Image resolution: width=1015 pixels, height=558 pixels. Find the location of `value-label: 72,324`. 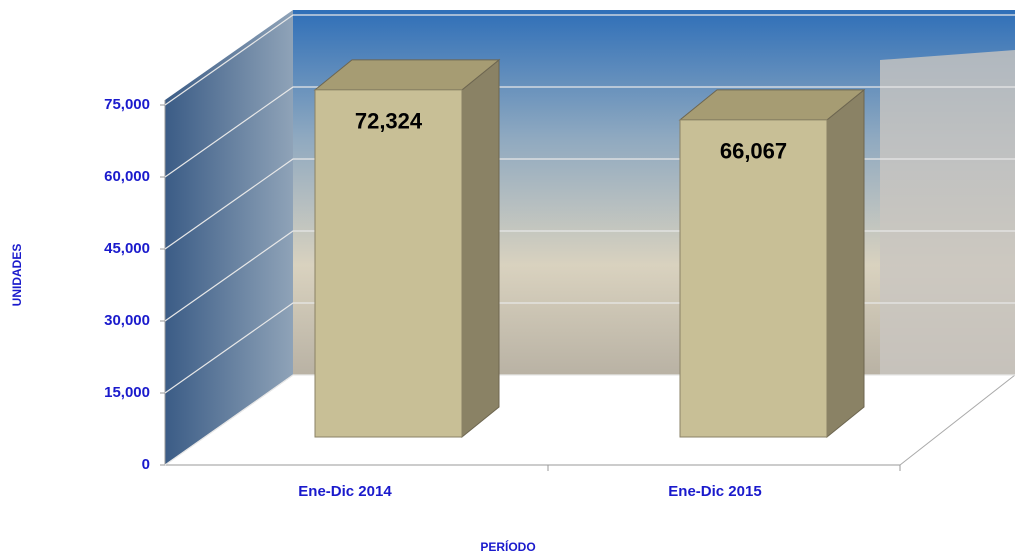

value-label: 72,324 is located at coordinates (389, 121).